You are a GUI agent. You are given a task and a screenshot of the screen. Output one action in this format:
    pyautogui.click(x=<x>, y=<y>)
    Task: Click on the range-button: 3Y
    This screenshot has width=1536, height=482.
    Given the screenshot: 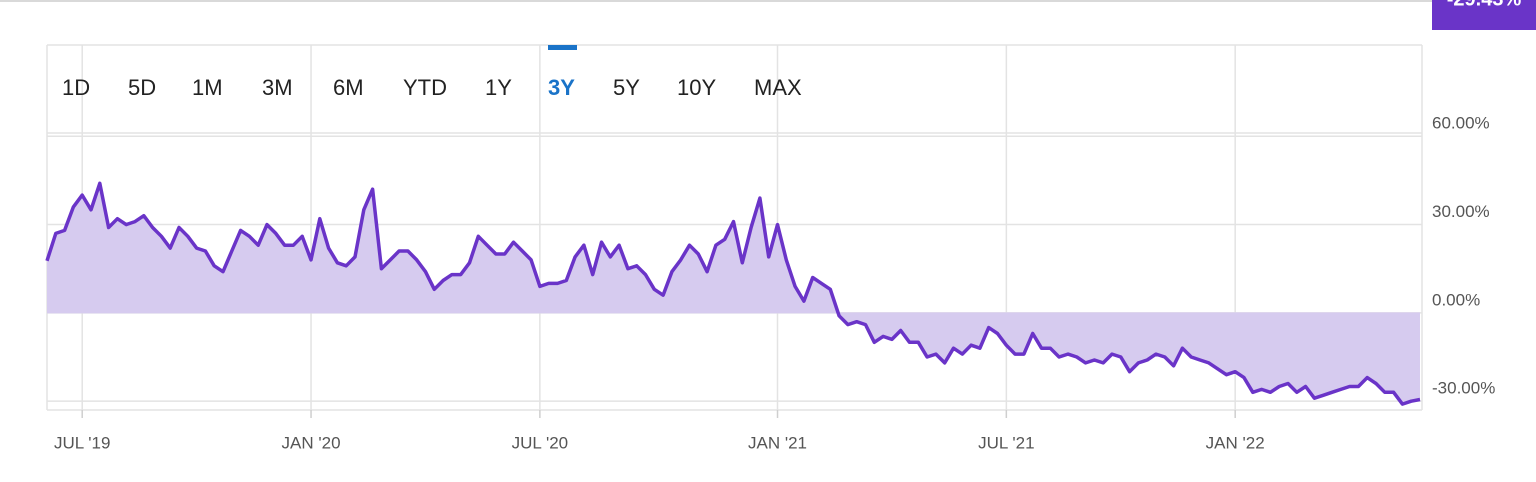 What is the action you would take?
    pyautogui.click(x=561, y=87)
    